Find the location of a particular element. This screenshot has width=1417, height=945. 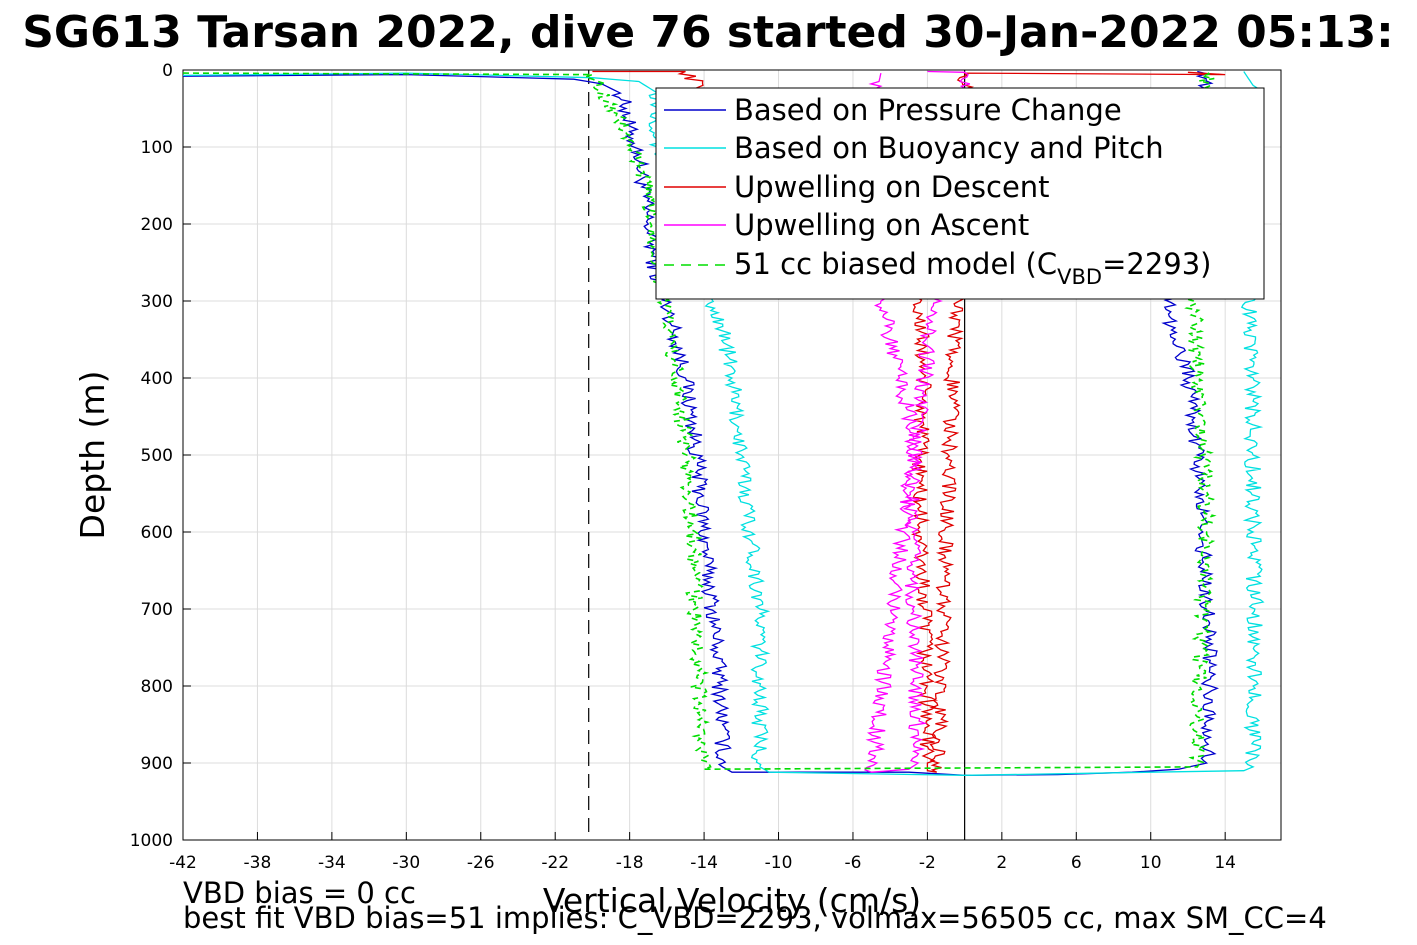

y-axis-ticks: 0 100 200 300 400 500 600 700 800 900 1000 is located at coordinates (160, 456).